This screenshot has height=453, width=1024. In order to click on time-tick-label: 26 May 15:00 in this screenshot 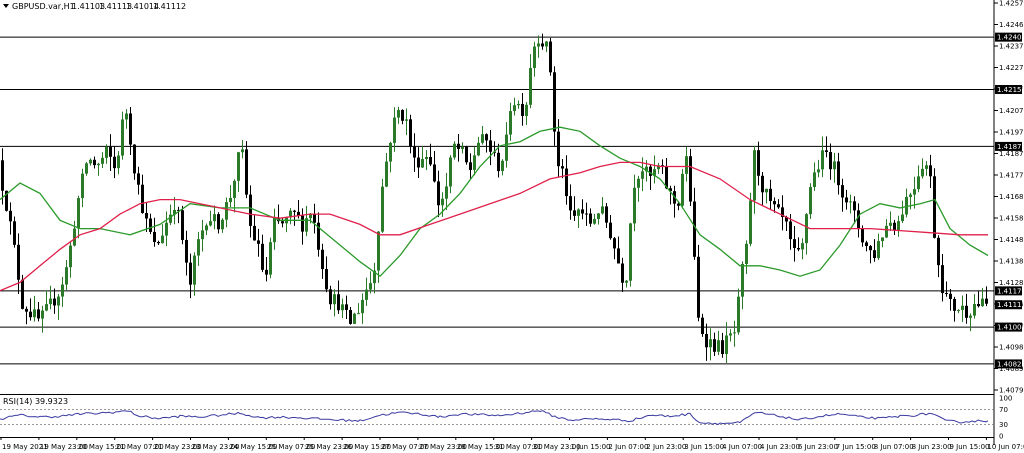, I will do `click(367, 447)`.